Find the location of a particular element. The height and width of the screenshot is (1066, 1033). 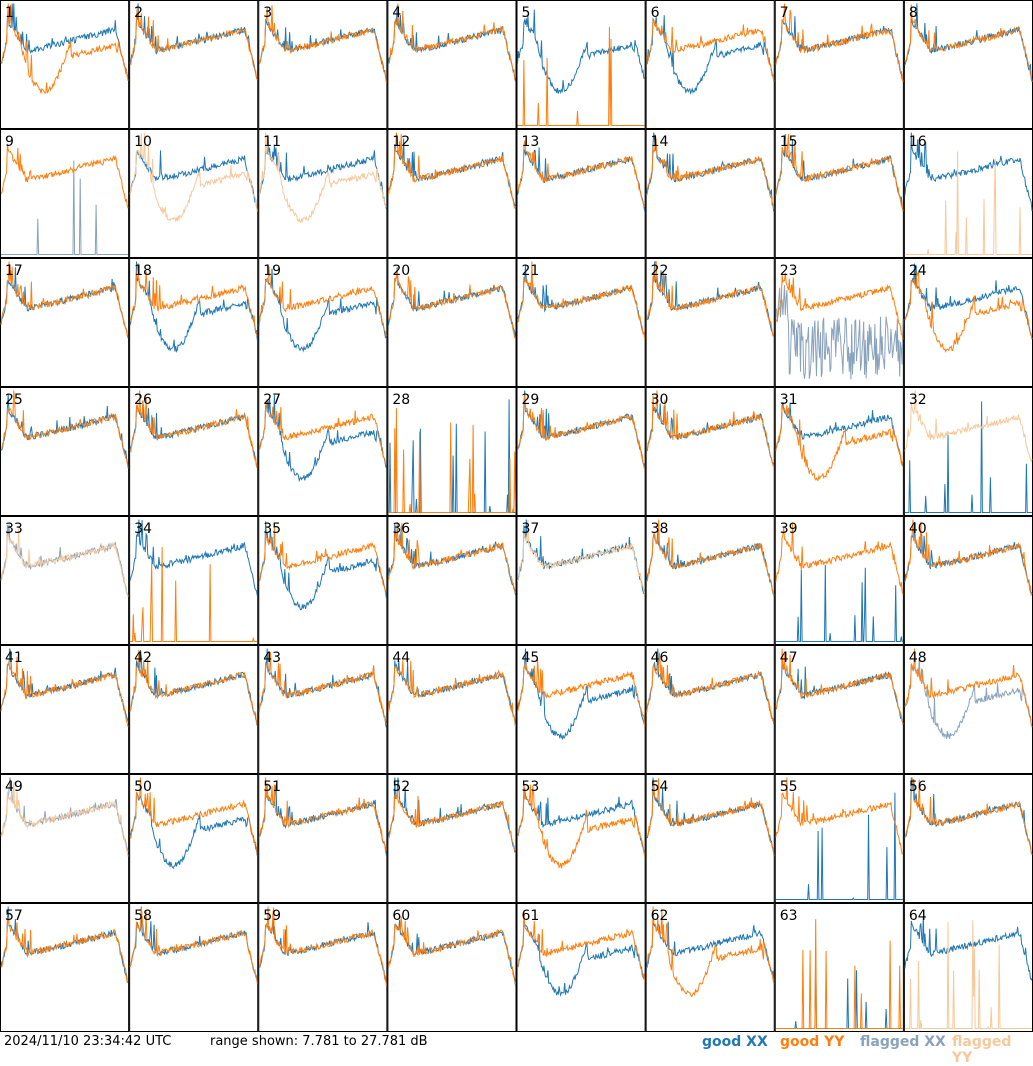

panel-label: 22 is located at coordinates (660, 271).